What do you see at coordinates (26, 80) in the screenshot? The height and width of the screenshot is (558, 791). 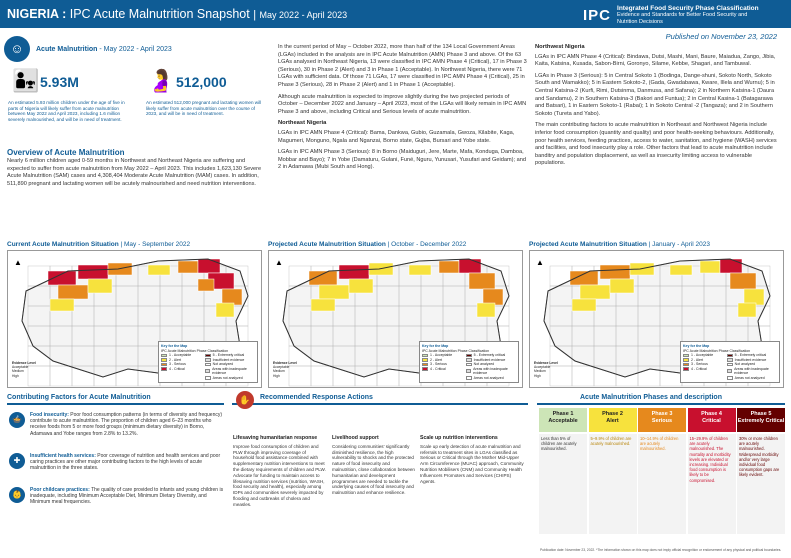 I see `children-figure-icon: 👨‍👧` at bounding box center [26, 80].